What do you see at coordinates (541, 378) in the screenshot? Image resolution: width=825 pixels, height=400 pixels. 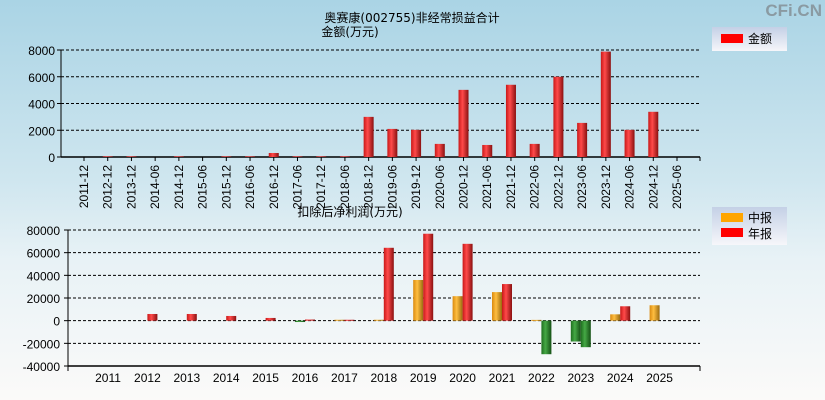 I see `x-tick-label: 2022` at bounding box center [541, 378].